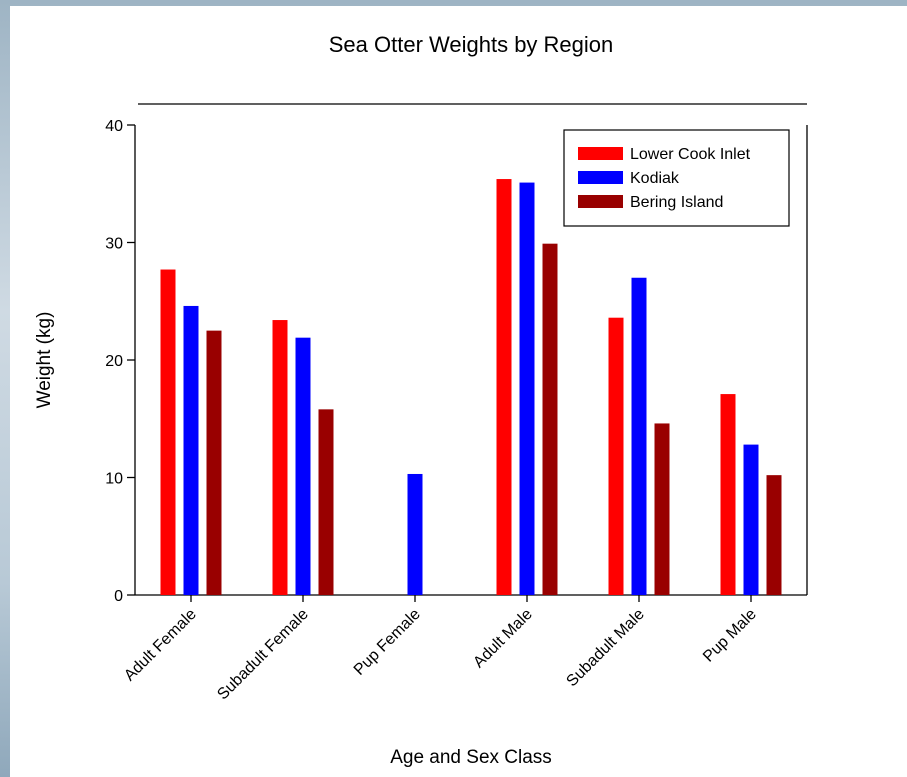  I want to click on bar-bering-island-adult-male, so click(550, 419).